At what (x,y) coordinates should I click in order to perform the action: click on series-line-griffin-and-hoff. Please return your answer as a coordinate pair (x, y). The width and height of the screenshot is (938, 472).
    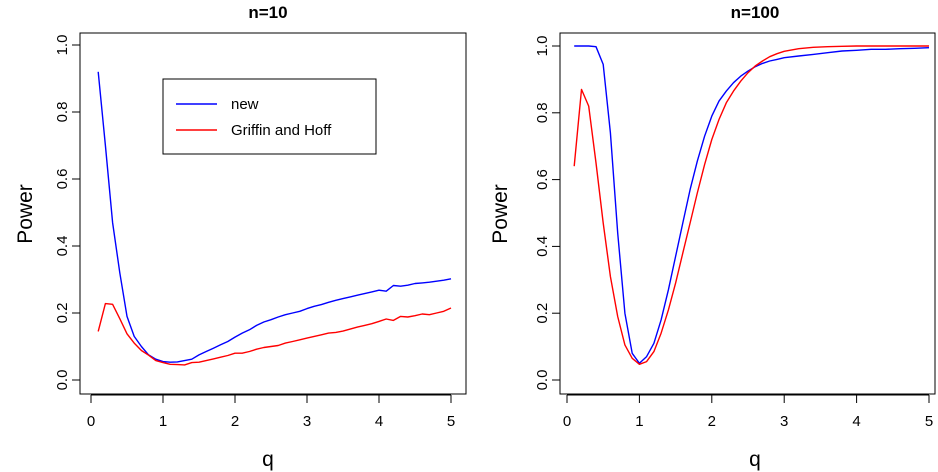
    Looking at the image, I should click on (274, 334).